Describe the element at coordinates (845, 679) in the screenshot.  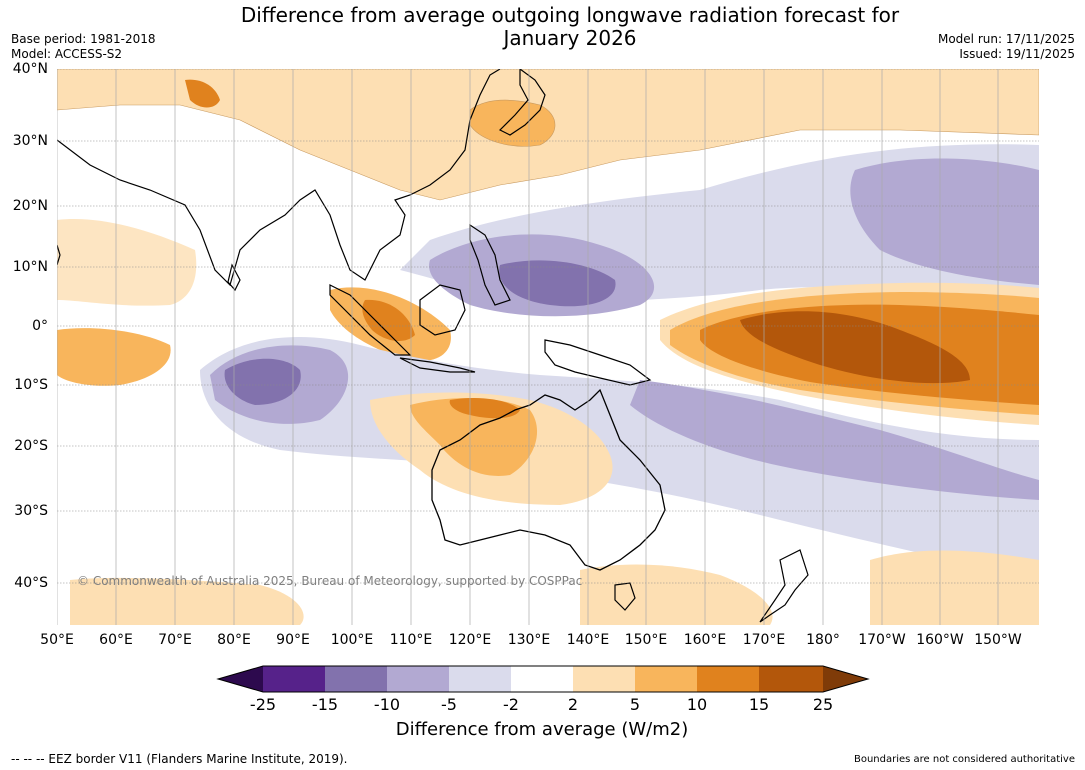
I see `colorbar-arrow-right` at that location.